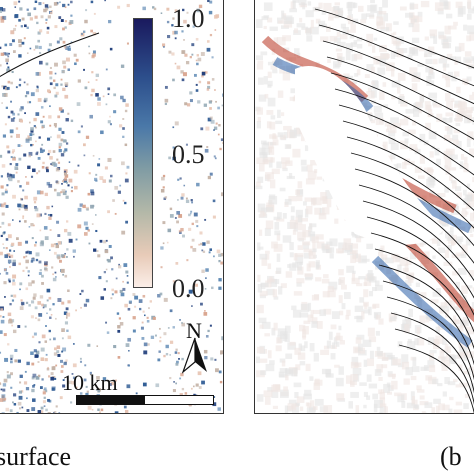  What do you see at coordinates (50, 54) in the screenshot?
I see `fault-trace-line` at bounding box center [50, 54].